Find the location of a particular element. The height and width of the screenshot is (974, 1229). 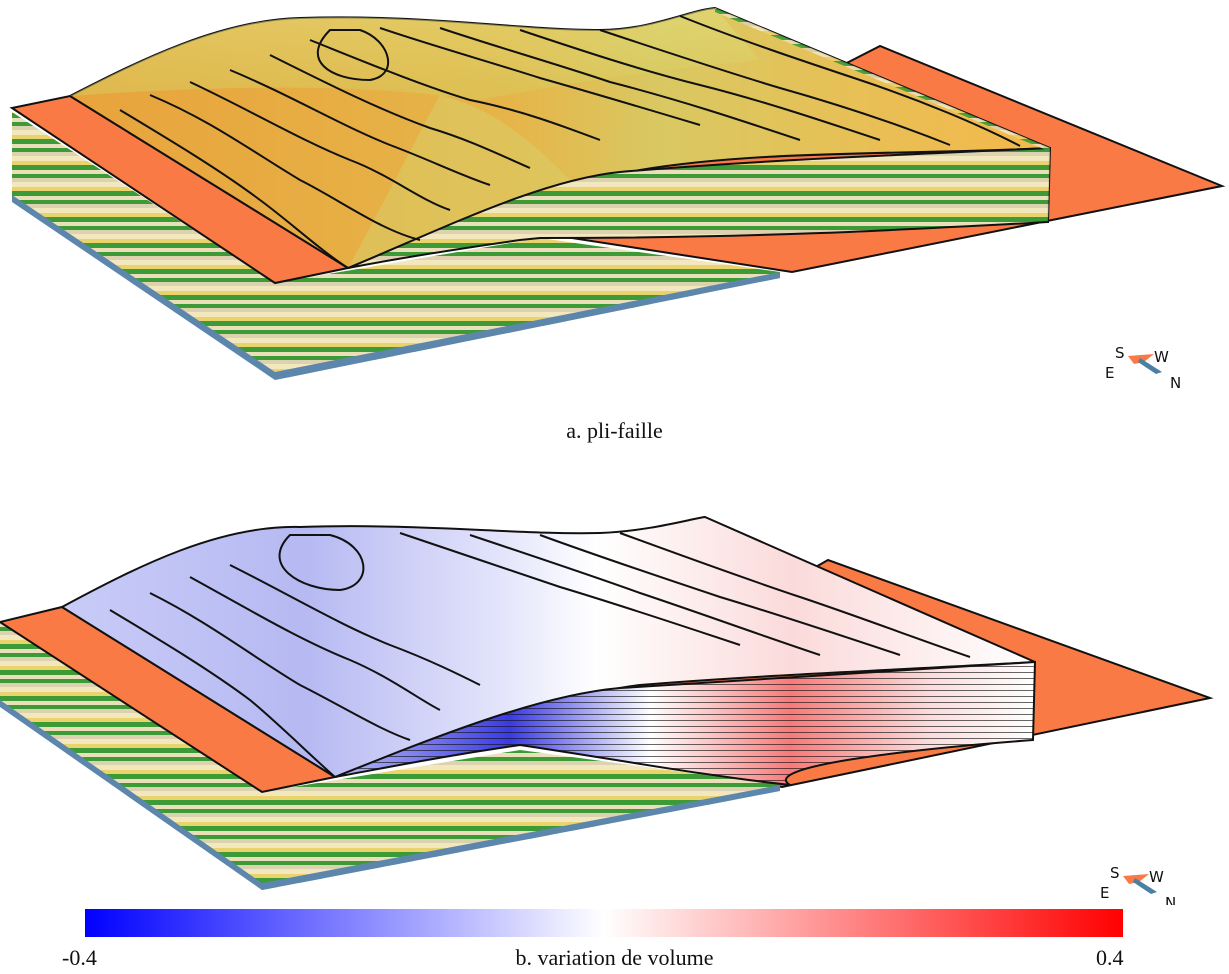

blue-base-layer-b is located at coordinates (390, 795).